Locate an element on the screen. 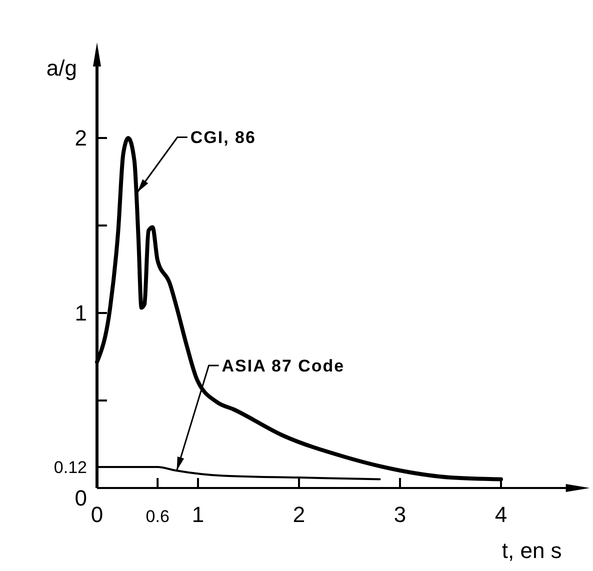  x-tick-label: 0 is located at coordinates (97, 514).